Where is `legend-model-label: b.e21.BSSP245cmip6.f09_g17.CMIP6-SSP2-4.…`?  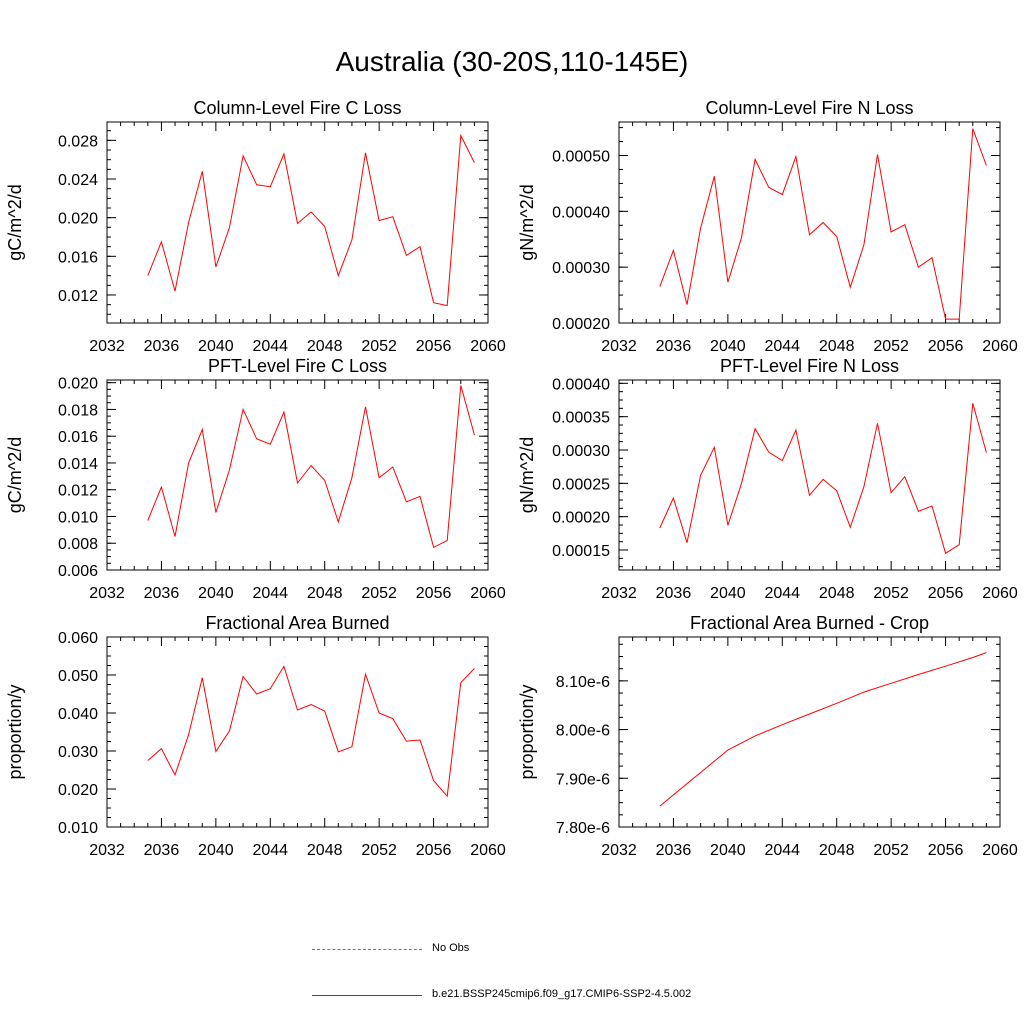
legend-model-label: b.e21.BSSP245cmip6.f09_g17.CMIP6-SSP2-4.… is located at coordinates (562, 994).